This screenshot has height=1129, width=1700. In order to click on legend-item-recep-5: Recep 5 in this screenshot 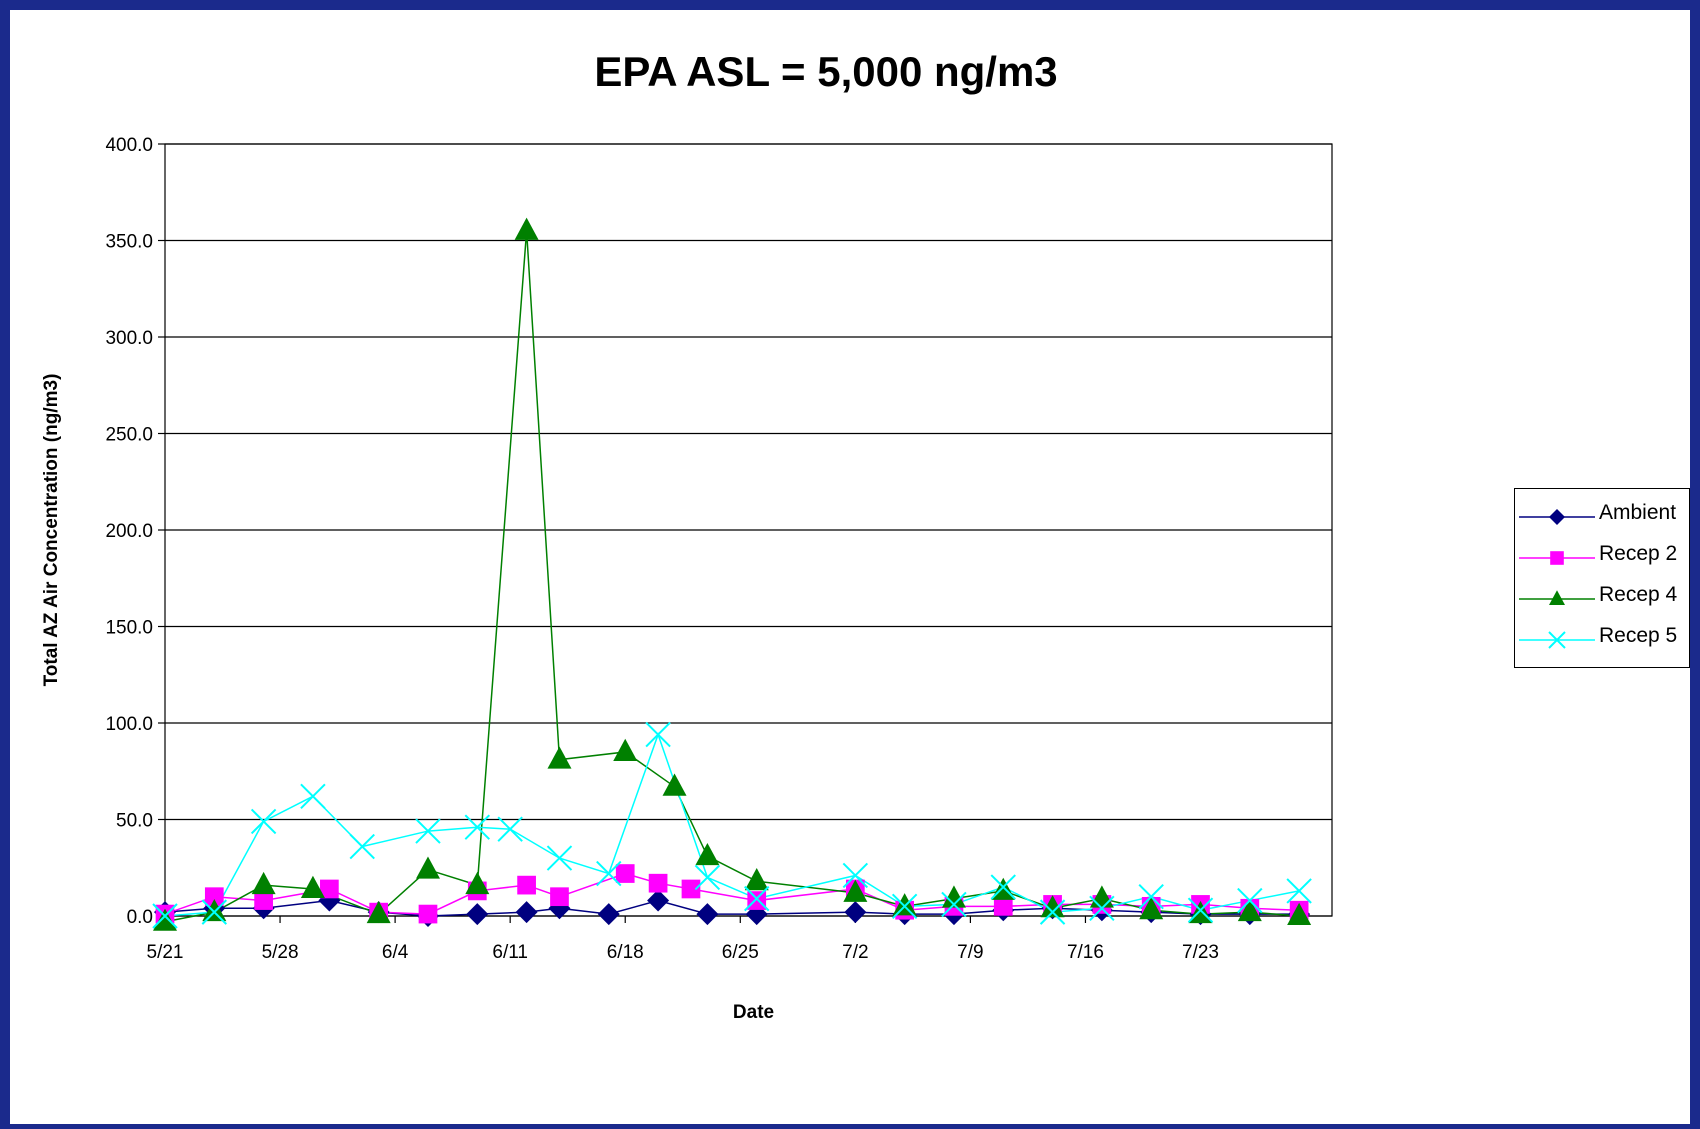, I will do `click(1603, 638)`.